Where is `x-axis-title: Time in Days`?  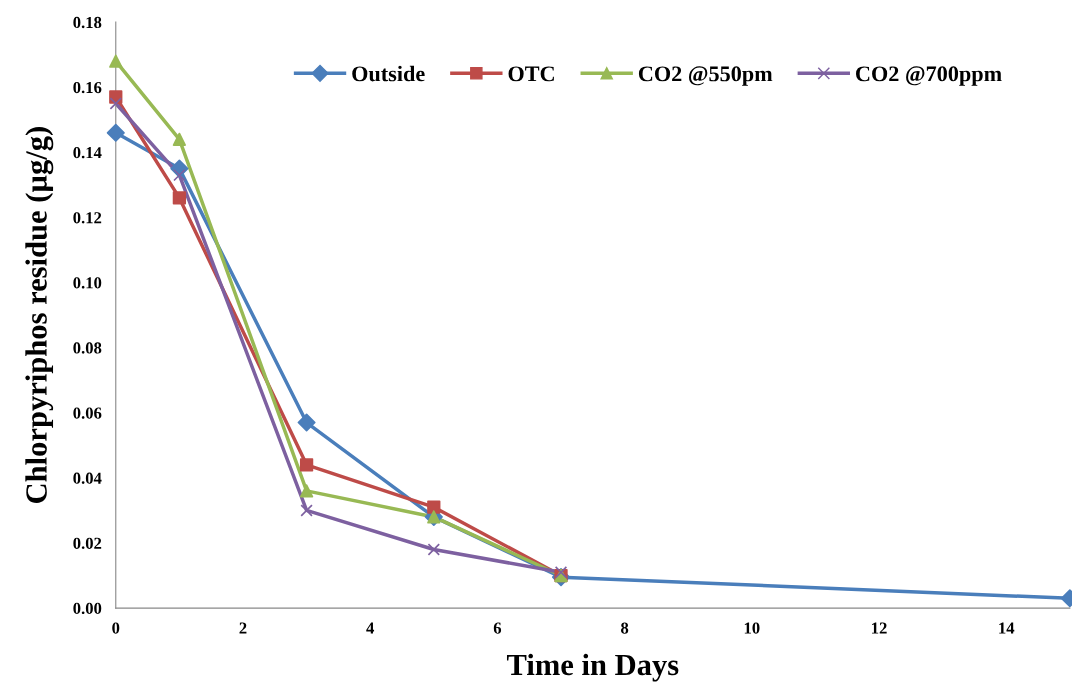
x-axis-title: Time in Days is located at coordinates (592, 667).